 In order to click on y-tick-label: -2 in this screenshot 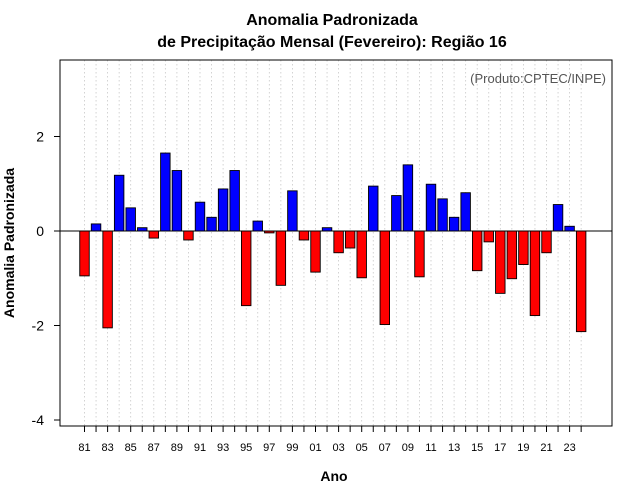, I will do `click(38, 326)`.